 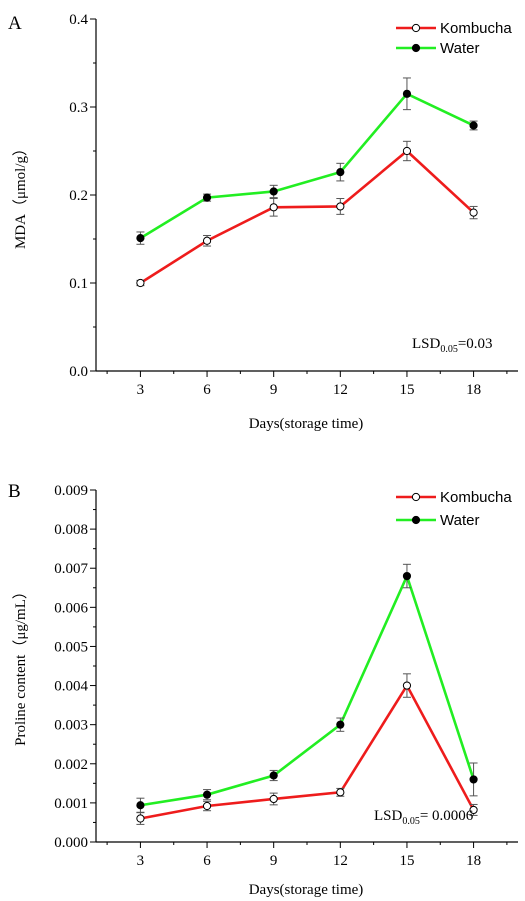 I want to click on panel-a-y-tick-label: 0.3, so click(x=78, y=108).